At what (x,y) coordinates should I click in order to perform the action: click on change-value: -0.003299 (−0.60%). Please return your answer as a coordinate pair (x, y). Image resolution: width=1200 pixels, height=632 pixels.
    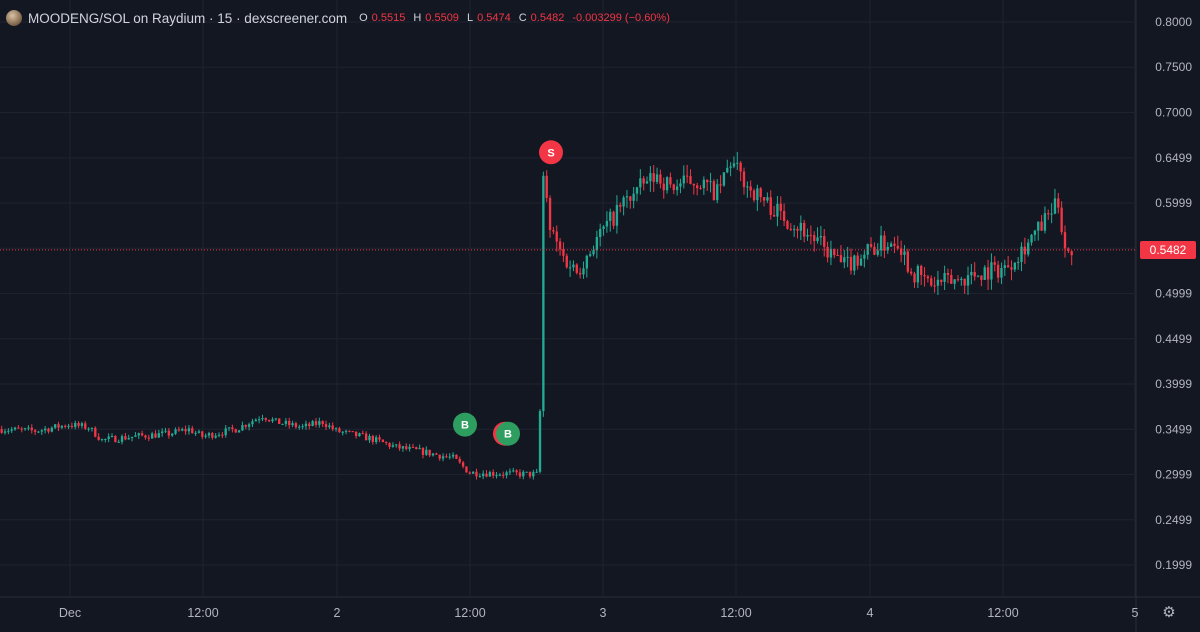
    Looking at the image, I should click on (621, 18).